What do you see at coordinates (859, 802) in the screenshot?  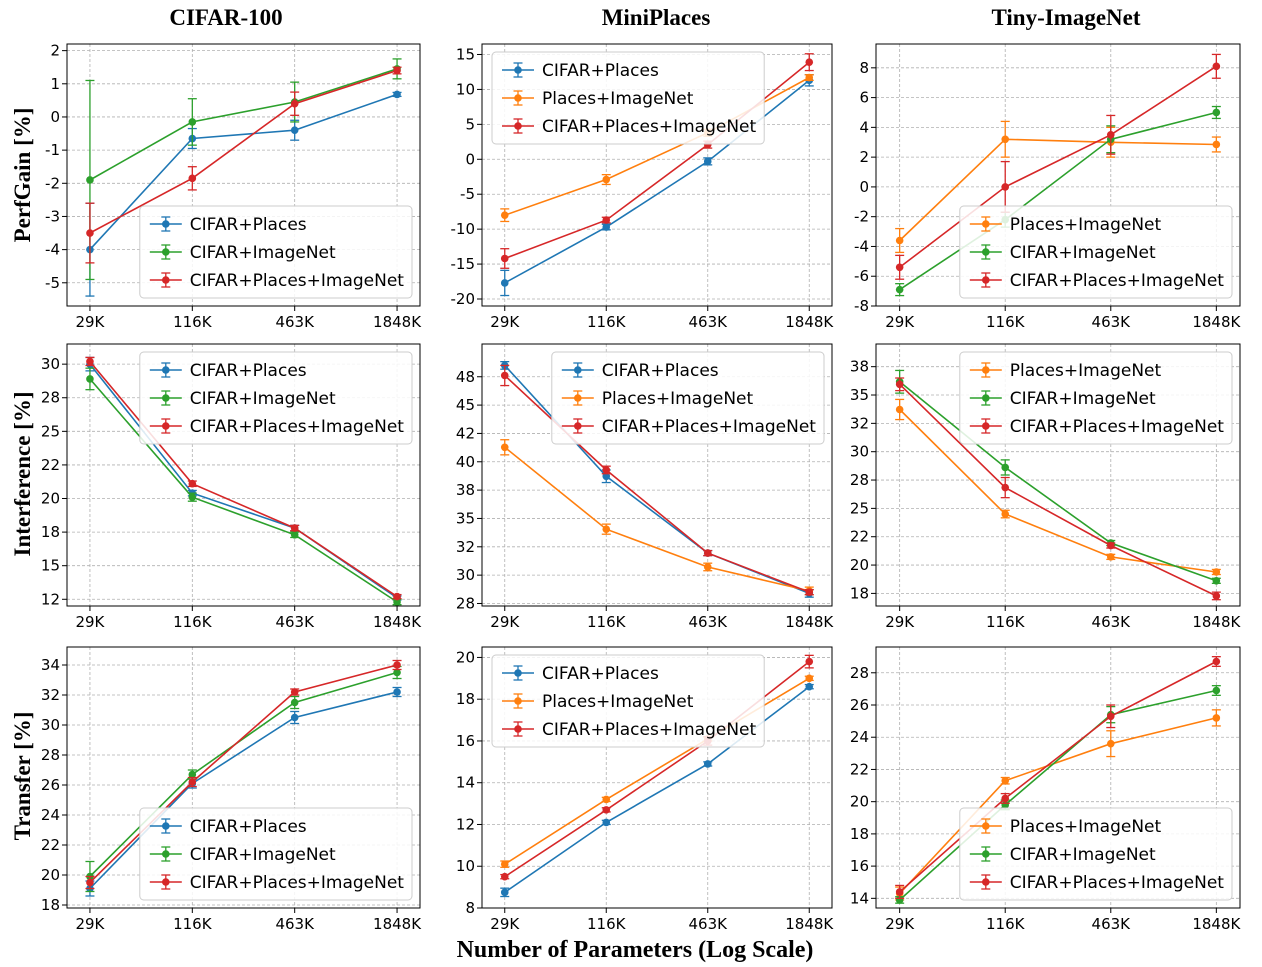 I see `y-tick-label: 20` at bounding box center [859, 802].